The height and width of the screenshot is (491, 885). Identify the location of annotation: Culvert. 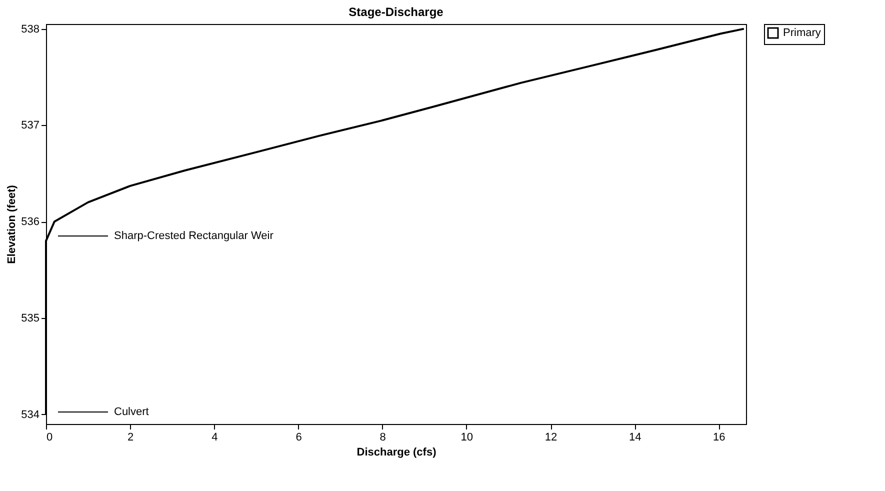
(131, 412).